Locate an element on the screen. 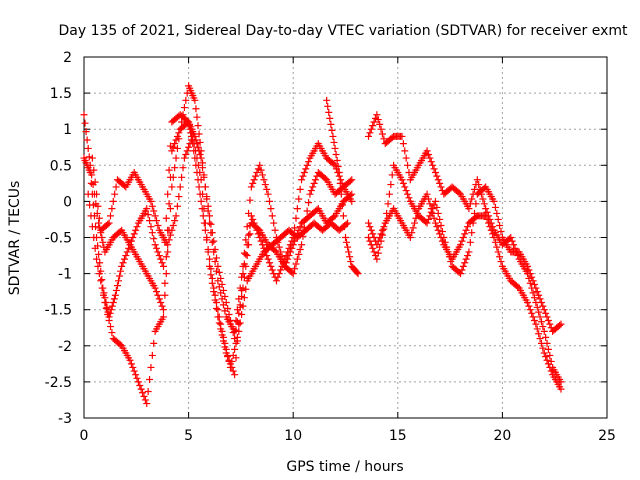 This screenshot has height=480, width=640. x-tick-label: 0 is located at coordinates (84, 436).